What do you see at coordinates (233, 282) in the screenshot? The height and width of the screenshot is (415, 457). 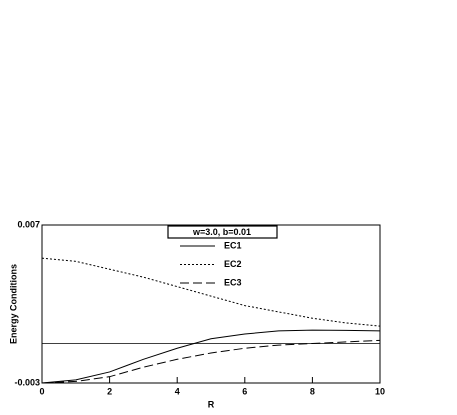 I see `legend-label: EC3` at bounding box center [233, 282].